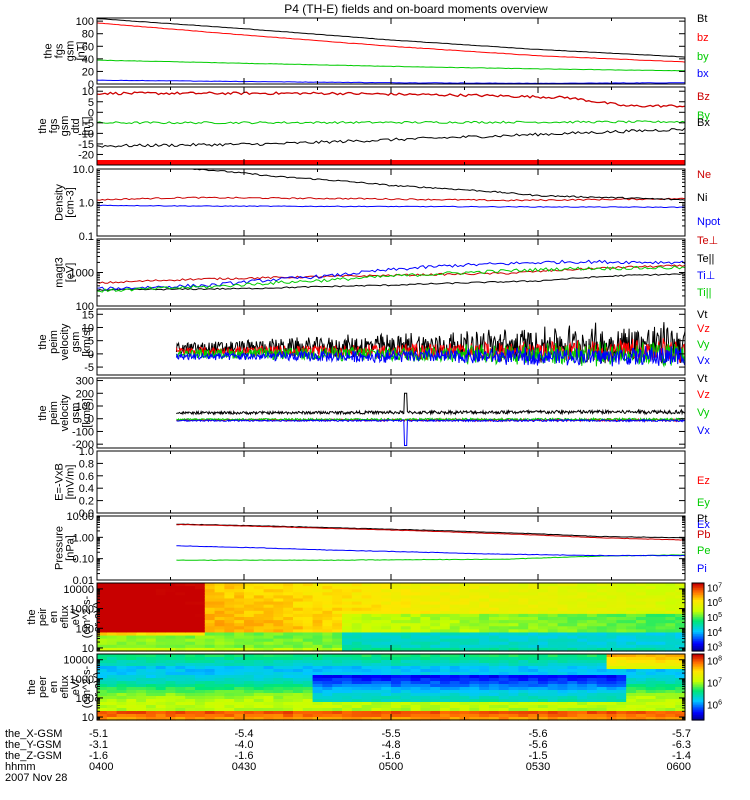  Describe the element at coordinates (86, 134) in the screenshot. I see `ytick-label-fgs-gsm-detrended-4: -10` at that location.